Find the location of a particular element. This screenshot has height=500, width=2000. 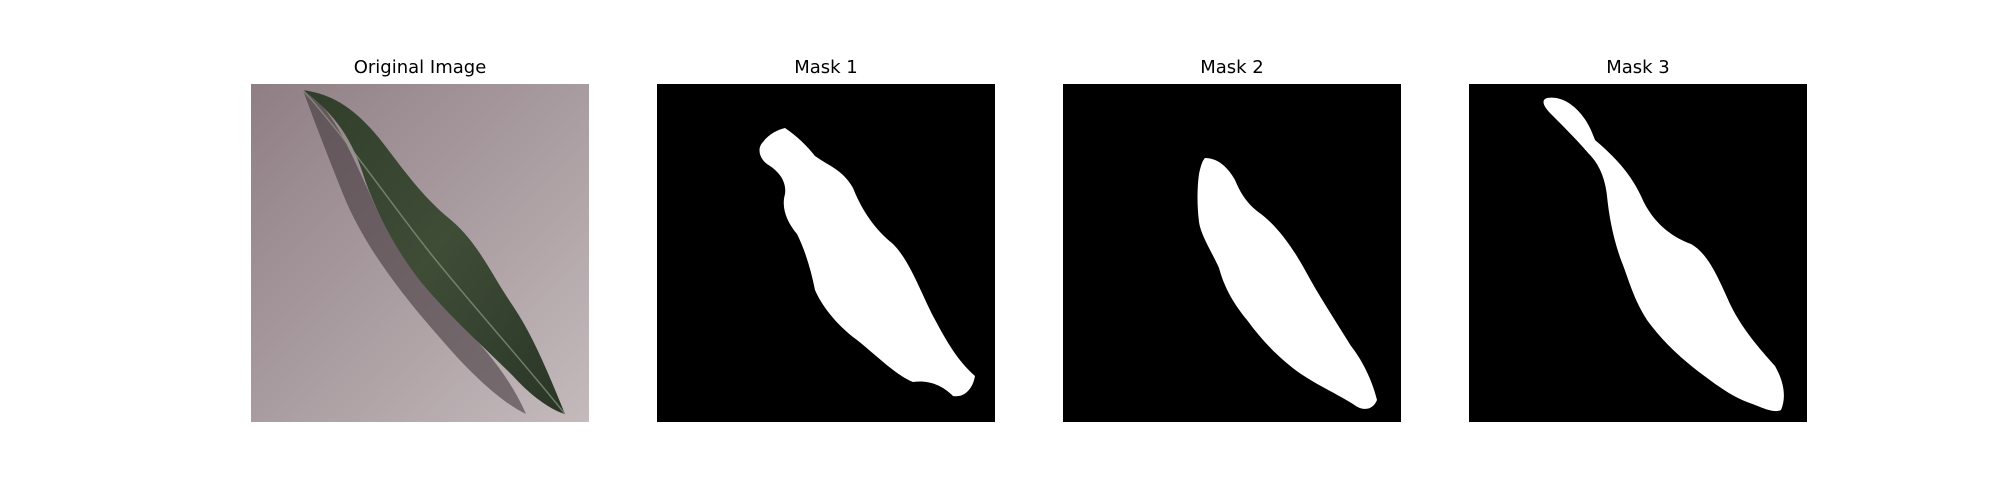

mask-3-panel is located at coordinates (1638, 253).